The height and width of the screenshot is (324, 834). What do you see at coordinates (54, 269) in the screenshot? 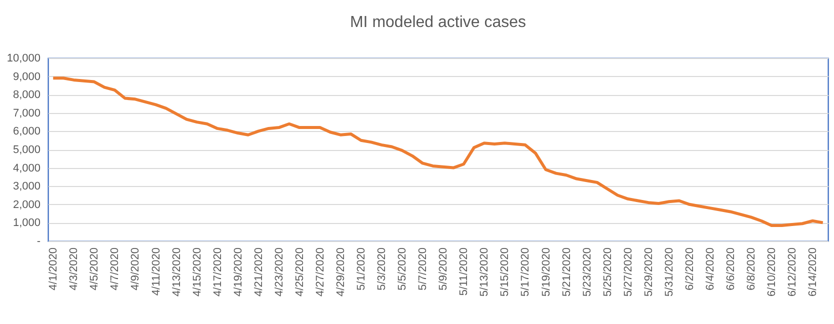
I see `x-tick-label: 4/1/2020` at bounding box center [54, 269].